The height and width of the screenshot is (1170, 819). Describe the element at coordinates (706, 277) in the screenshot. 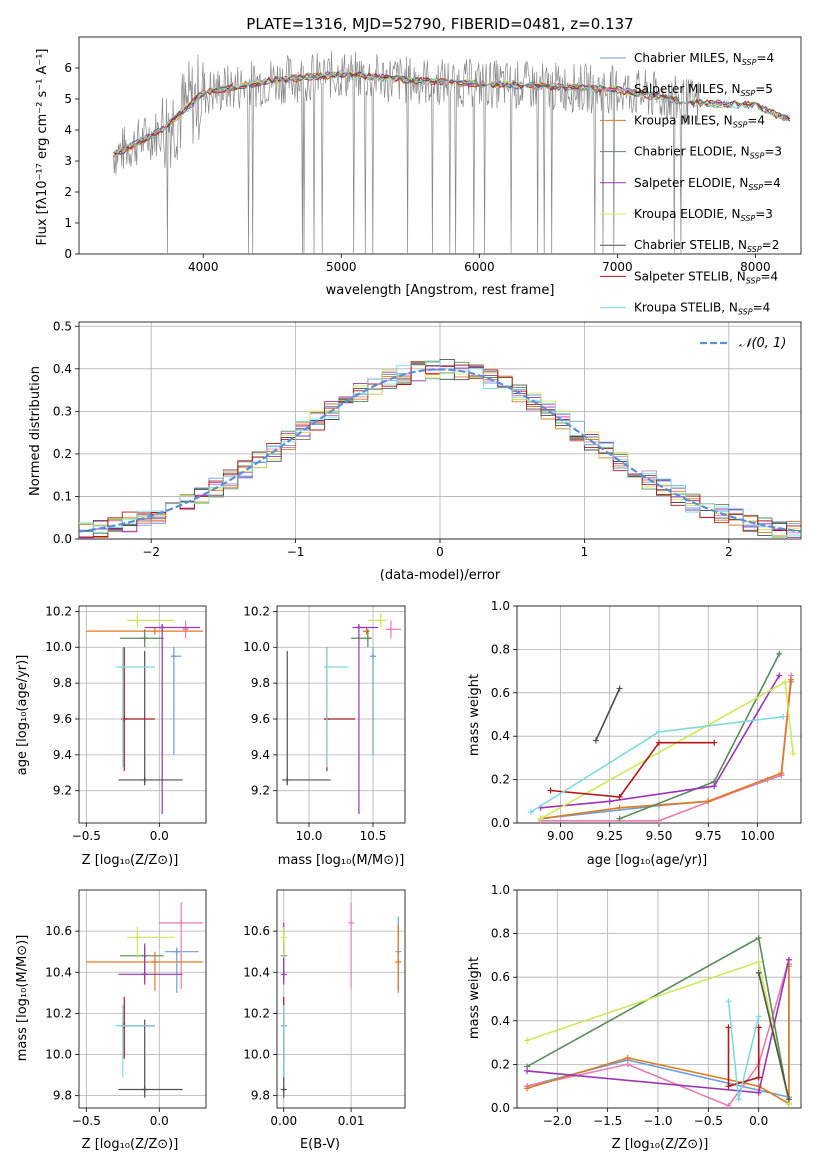

I see `legend-label-salpeter-stelib: Salpeter STELIB, NSSP=4` at that location.